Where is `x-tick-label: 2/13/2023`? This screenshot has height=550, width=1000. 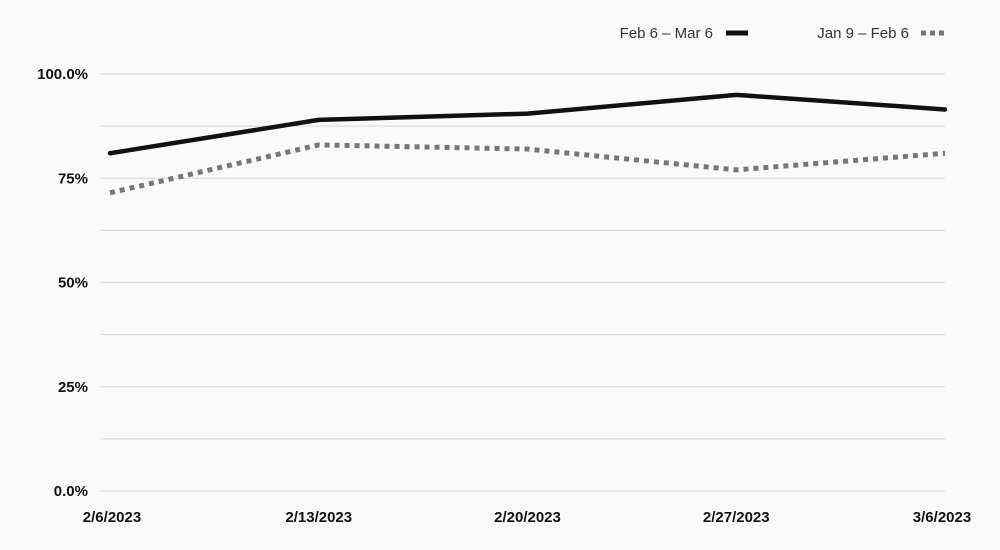 x-tick-label: 2/13/2023 is located at coordinates (318, 517).